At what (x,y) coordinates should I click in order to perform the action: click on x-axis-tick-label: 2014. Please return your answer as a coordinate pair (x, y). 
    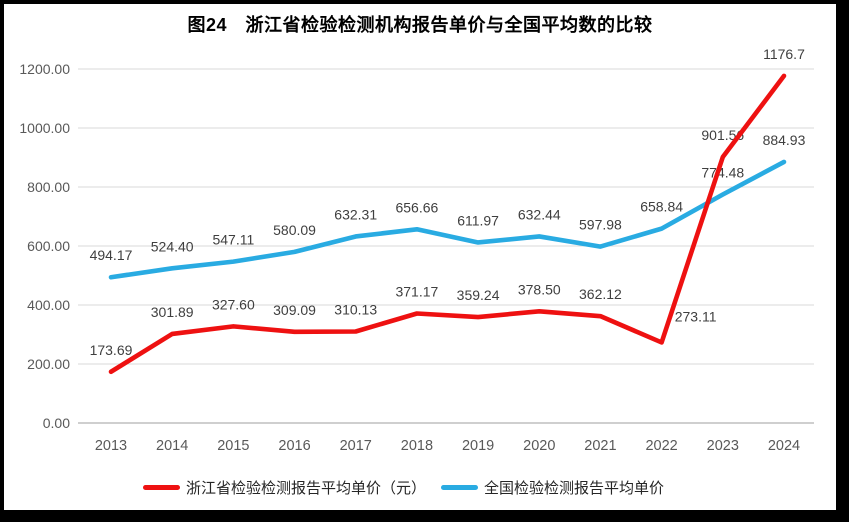
    Looking at the image, I should click on (172, 446).